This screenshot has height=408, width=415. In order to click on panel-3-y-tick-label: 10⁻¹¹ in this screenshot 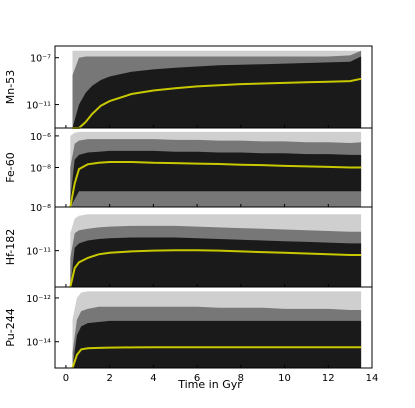, I will do `click(38, 252)`.